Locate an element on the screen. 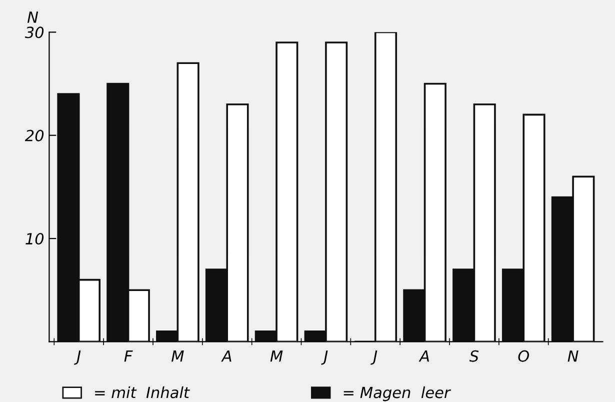 The height and width of the screenshot is (402, 615). legend-label: = Magen leer is located at coordinates (398, 394).